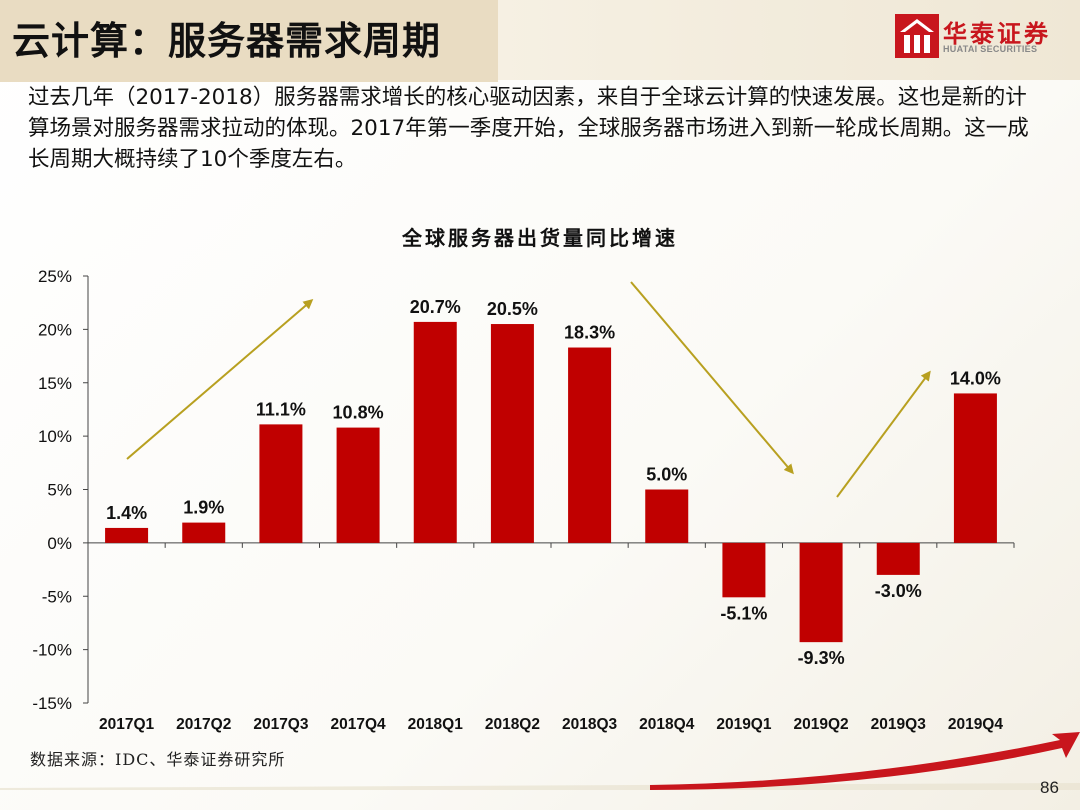 The width and height of the screenshot is (1080, 810). What do you see at coordinates (540, 238) in the screenshot?
I see `chart-title: 全球服务器出货量同比增速` at bounding box center [540, 238].